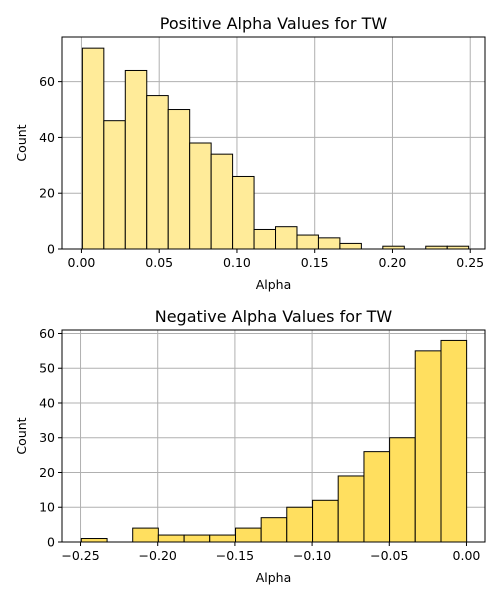 The image size is (500, 600). Describe the element at coordinates (315, 262) in the screenshot. I see `x-tick-label: 0.15` at that location.